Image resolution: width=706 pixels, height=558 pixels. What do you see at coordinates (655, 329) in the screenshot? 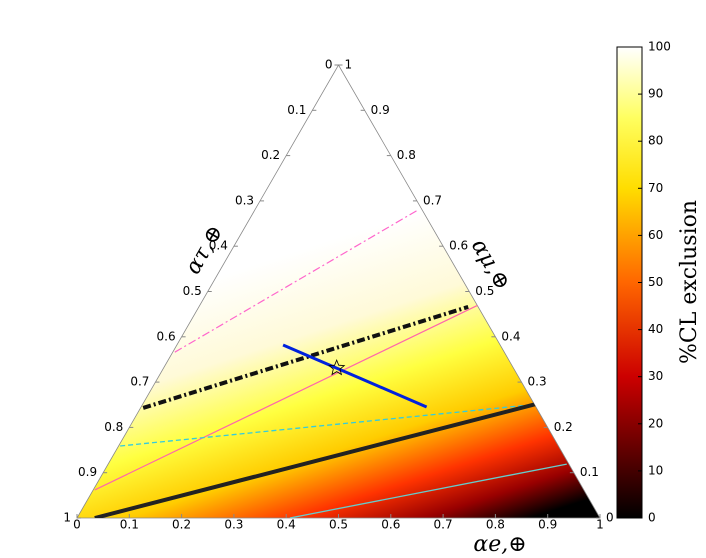
I see `colorbar-tick-label: 40` at bounding box center [655, 329].